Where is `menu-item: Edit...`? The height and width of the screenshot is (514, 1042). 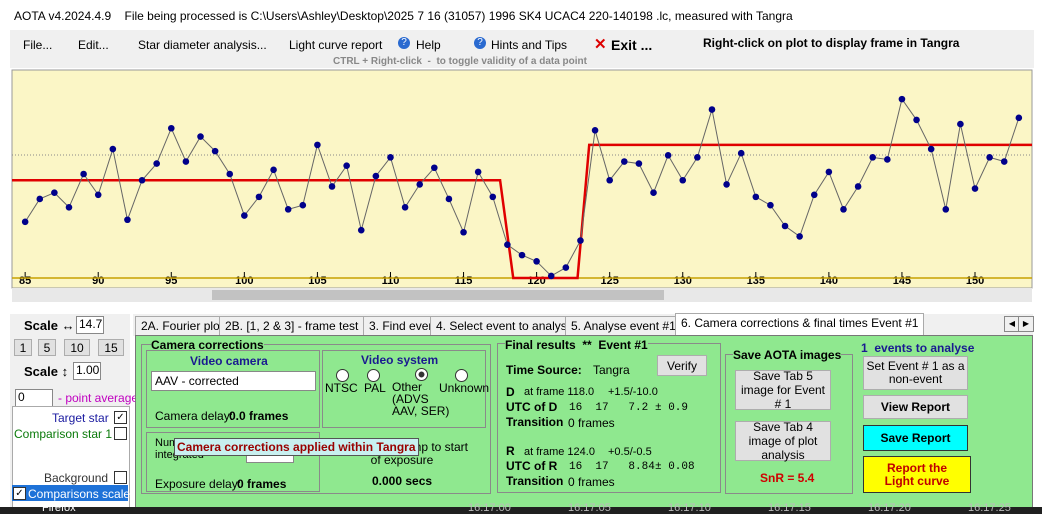 menu-item: Edit... is located at coordinates (93, 45).